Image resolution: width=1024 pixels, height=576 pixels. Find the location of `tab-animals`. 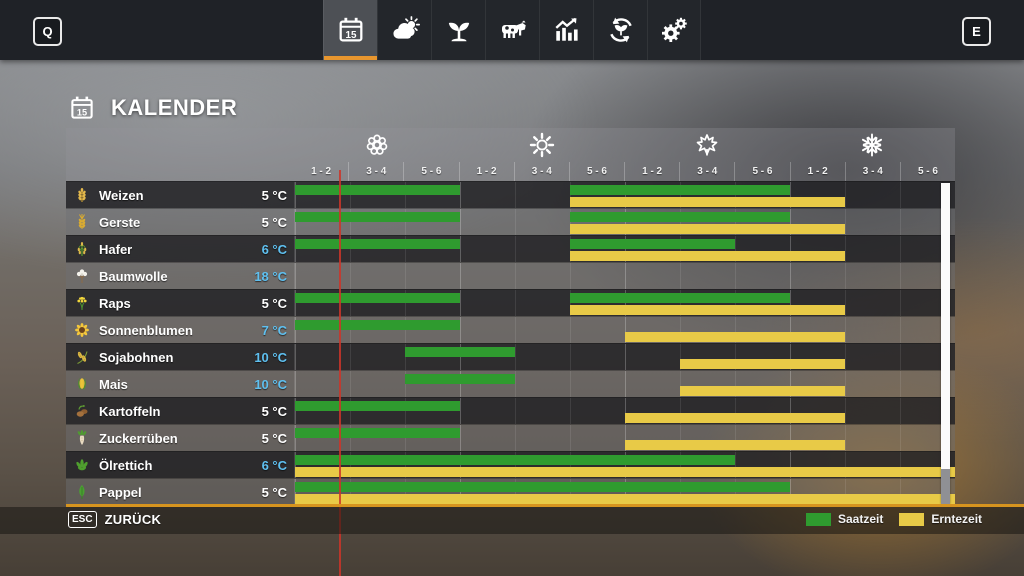

tab-animals is located at coordinates (512, 30).